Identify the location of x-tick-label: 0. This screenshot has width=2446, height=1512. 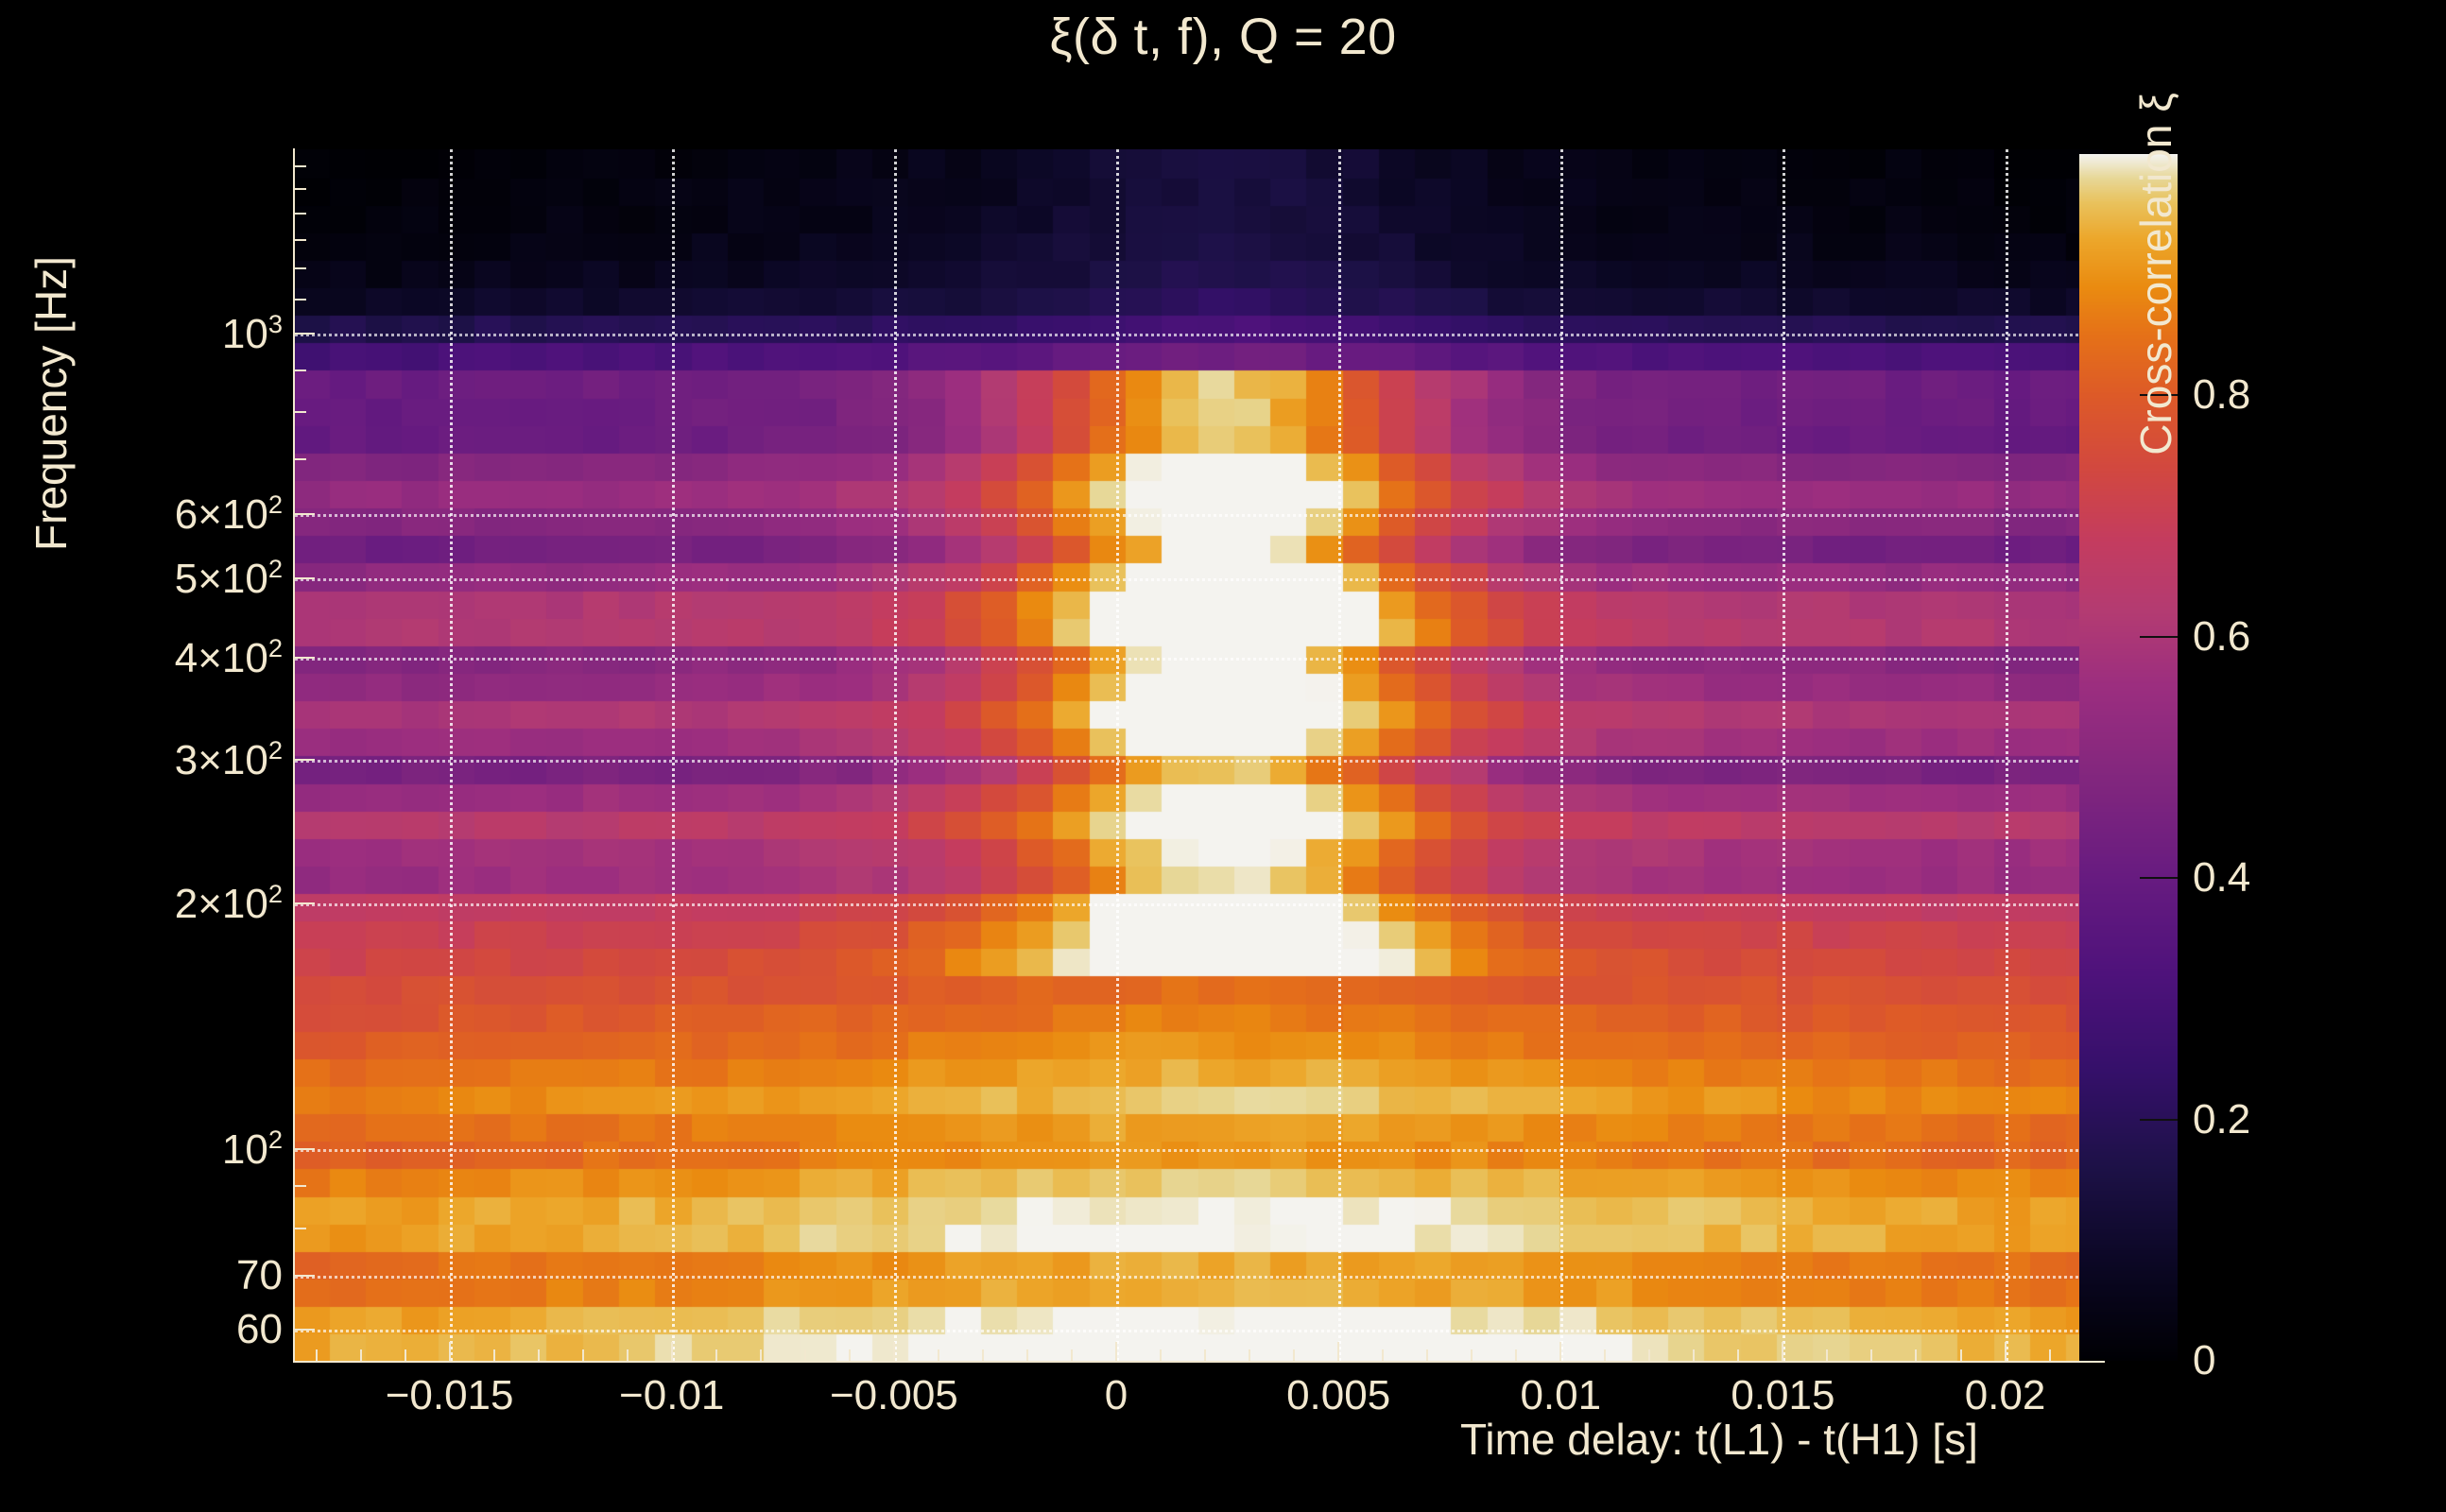
(1116, 1395).